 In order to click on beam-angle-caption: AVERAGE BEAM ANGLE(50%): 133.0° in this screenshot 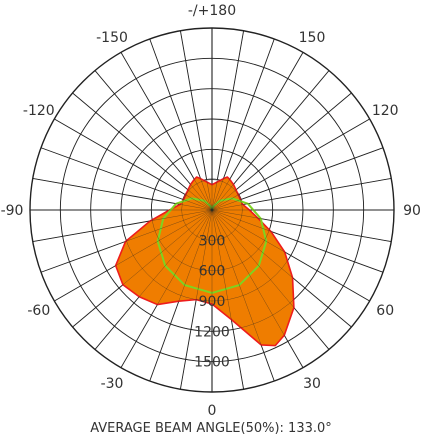, I will do `click(211, 428)`.